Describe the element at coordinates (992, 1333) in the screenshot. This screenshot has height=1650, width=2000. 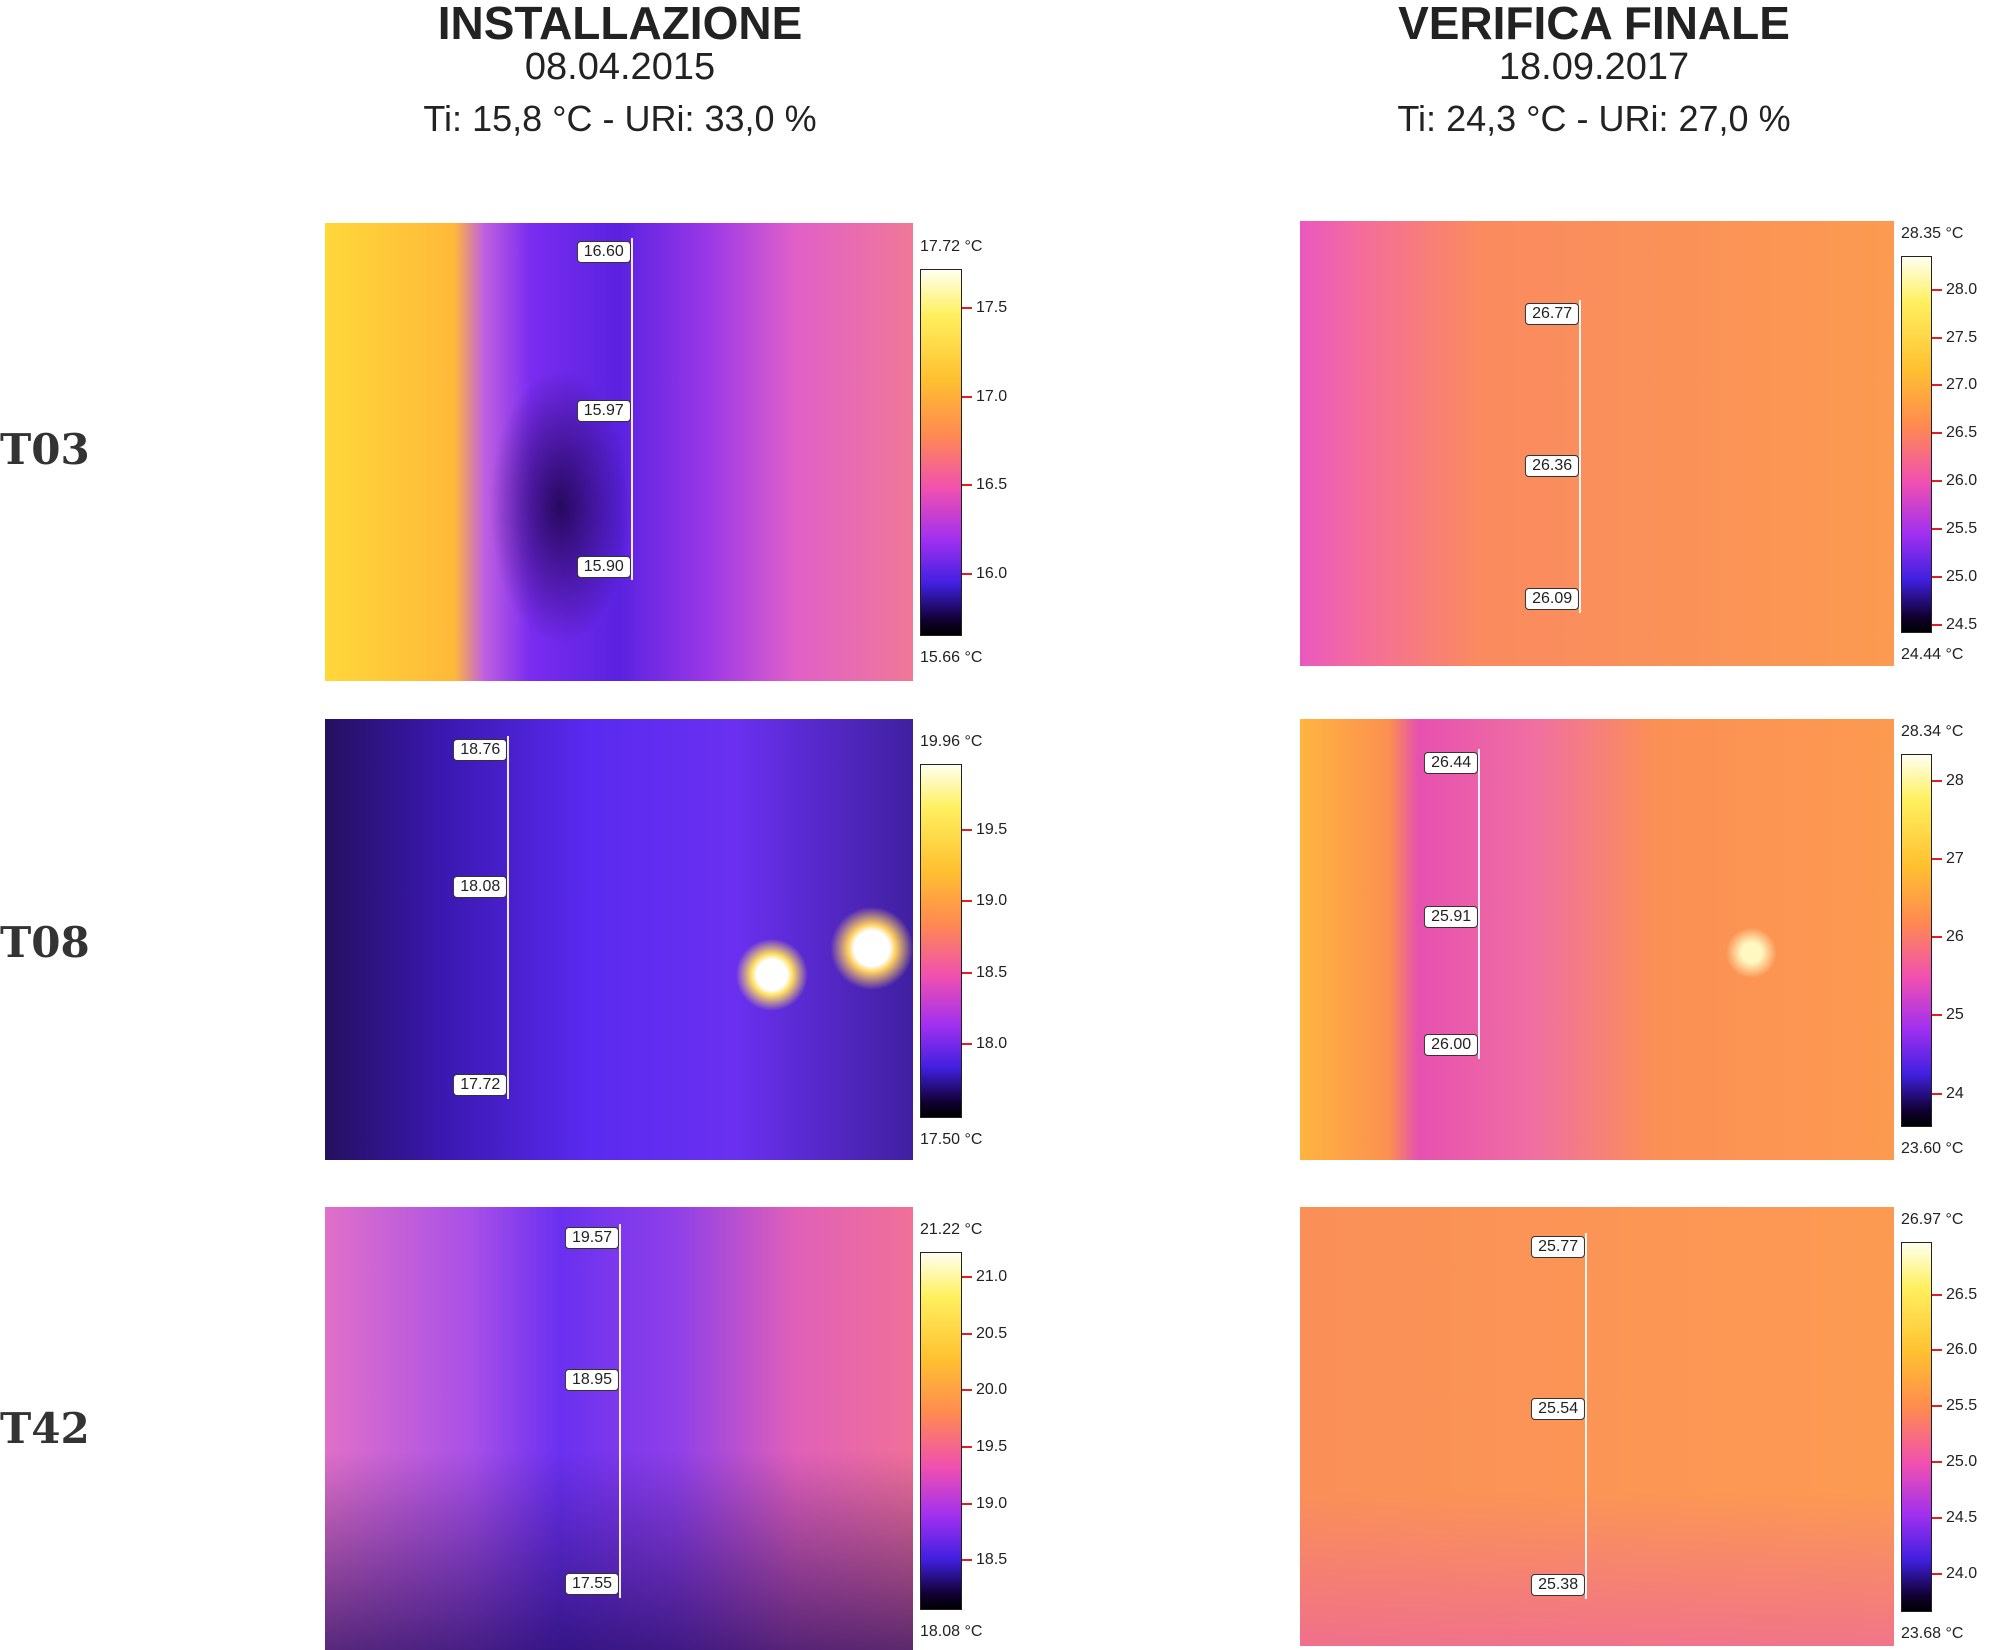
I see `scale-tick-label: 20.5` at that location.